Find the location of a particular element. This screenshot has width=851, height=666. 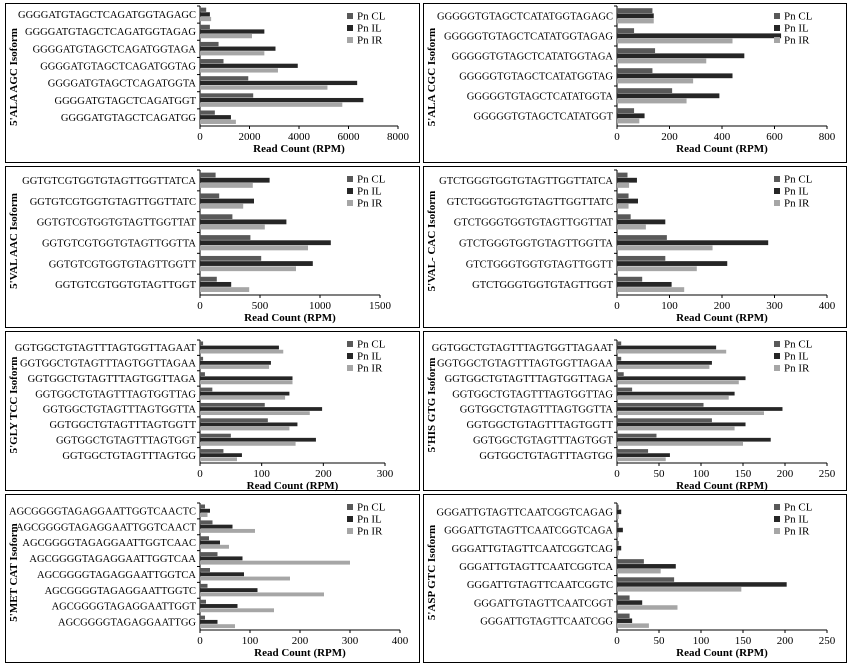

category-label: GGGATTGTAGTTCAATCGGTC is located at coordinates (540, 585).